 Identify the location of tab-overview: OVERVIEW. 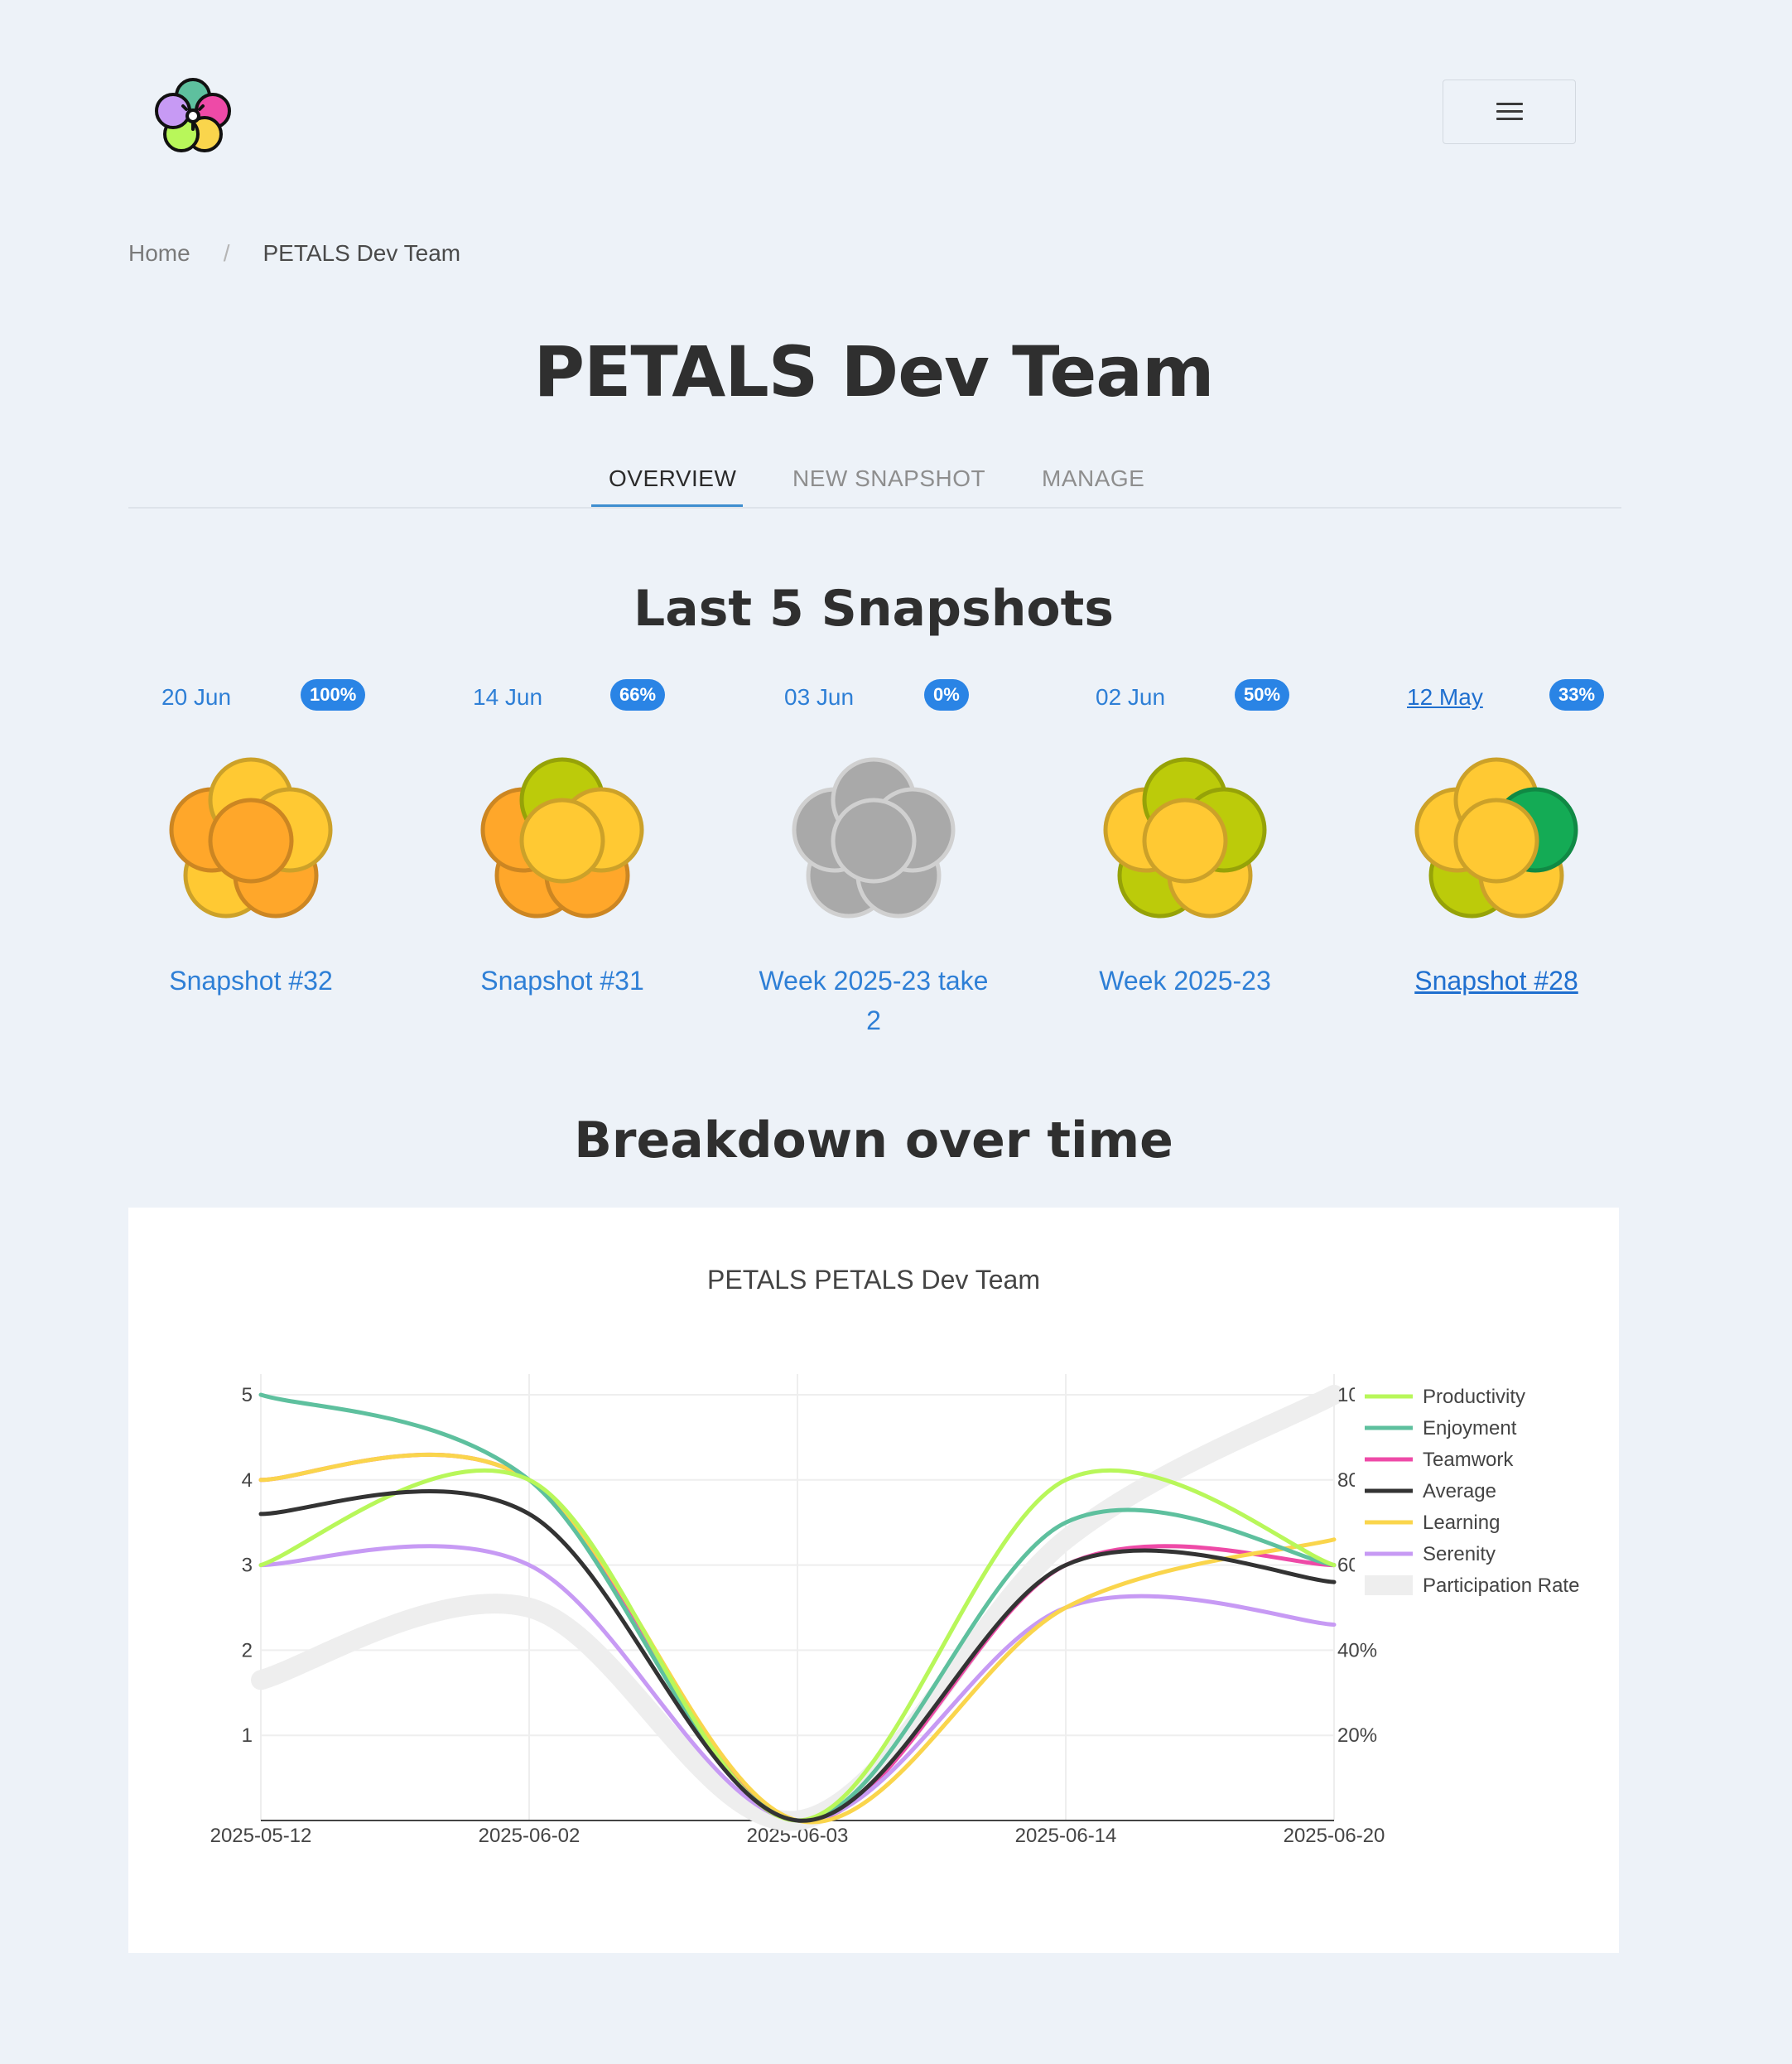
(673, 478).